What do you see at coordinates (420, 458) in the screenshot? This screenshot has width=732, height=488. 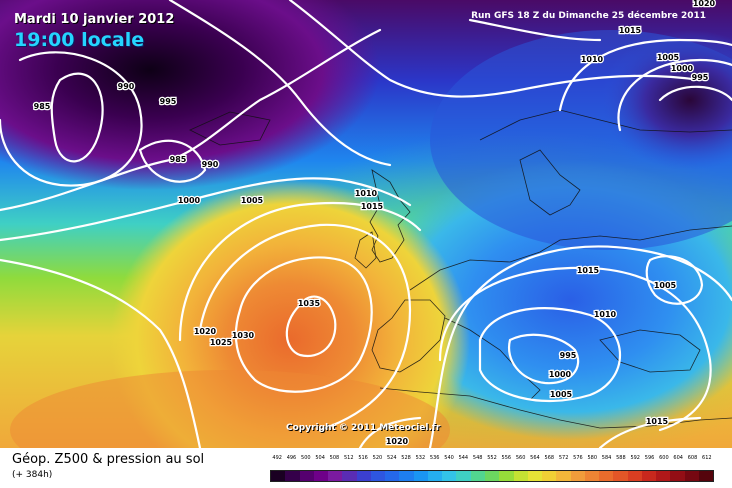 I see `legend-value: 532` at bounding box center [420, 458].